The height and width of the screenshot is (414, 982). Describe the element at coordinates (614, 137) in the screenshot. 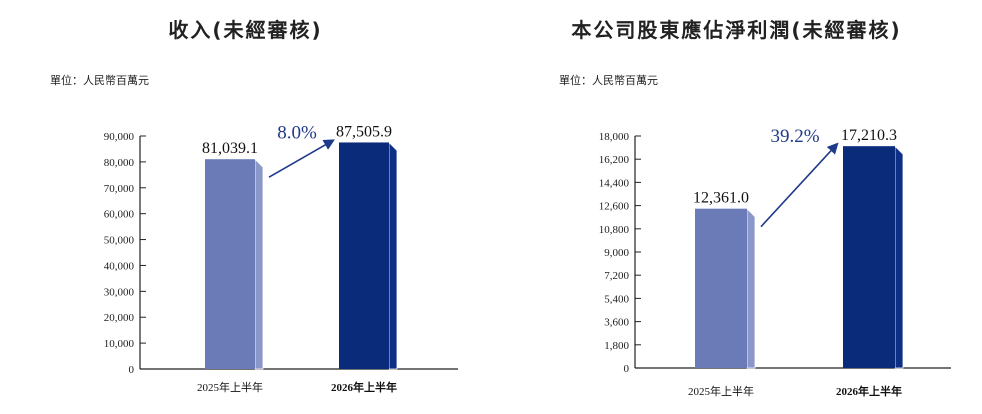

I see `y-tick-label: 18,000` at that location.